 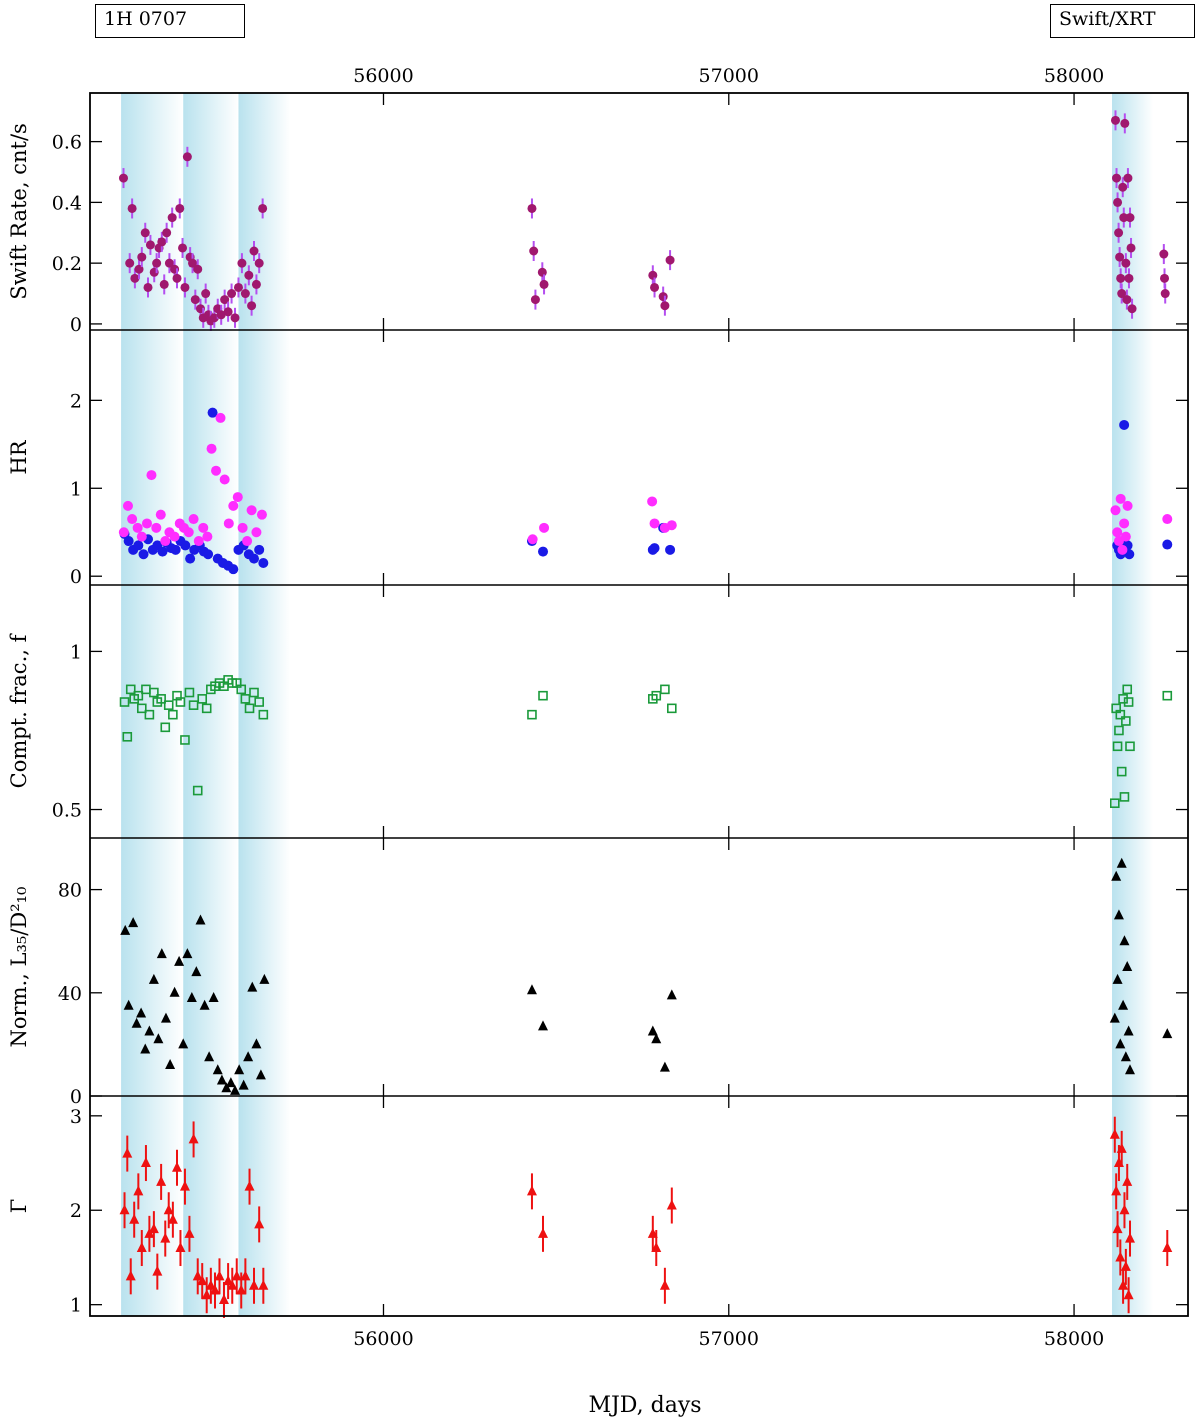 What do you see at coordinates (19, 967) in the screenshot?
I see `y-axis-label-norm: Norm., L₃₅/D²₁₀` at bounding box center [19, 967].